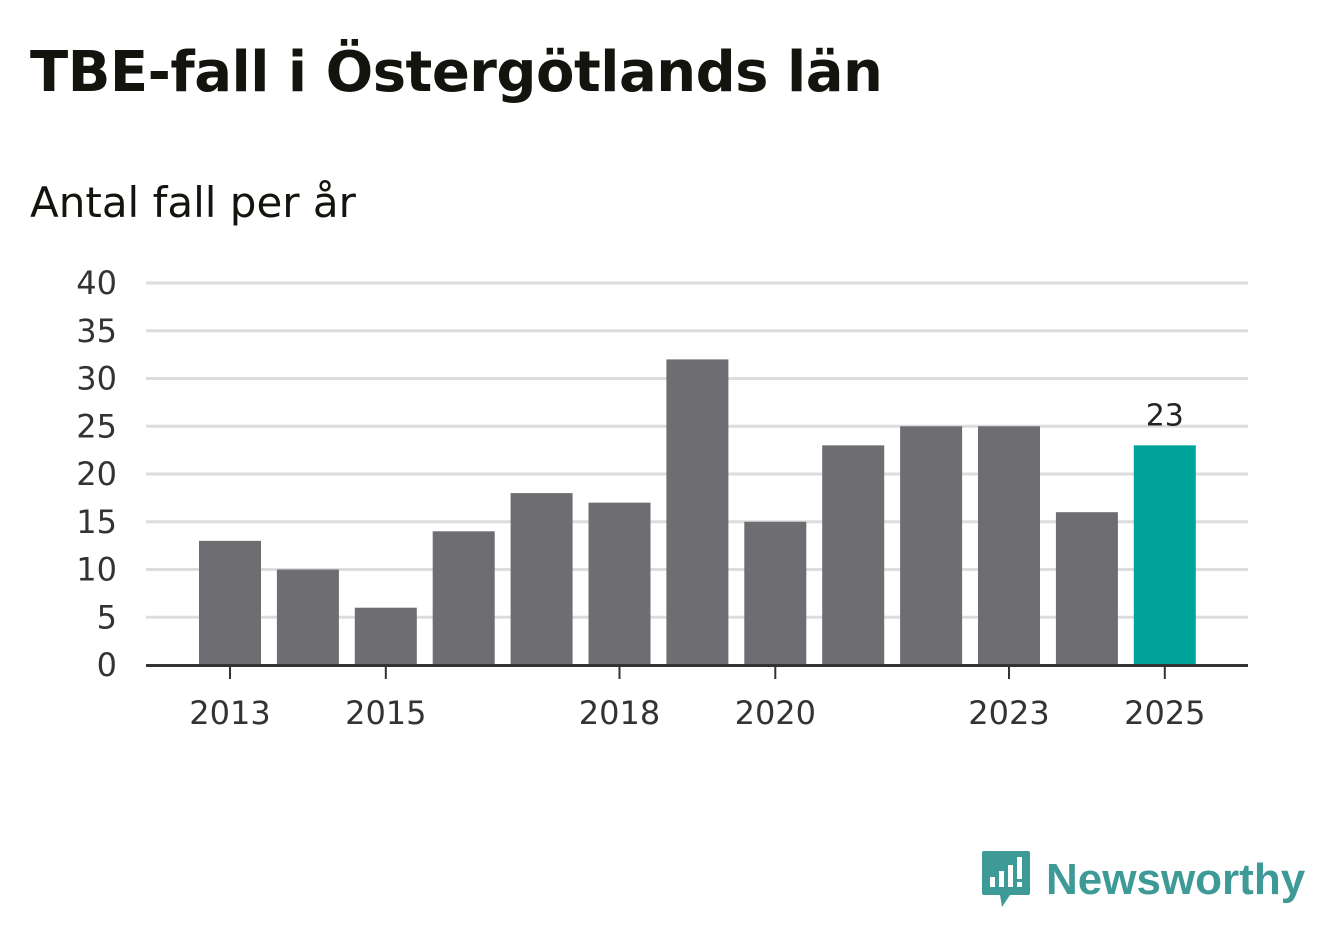 This screenshot has width=1322, height=939. I want to click on bar-2014, so click(307, 617).